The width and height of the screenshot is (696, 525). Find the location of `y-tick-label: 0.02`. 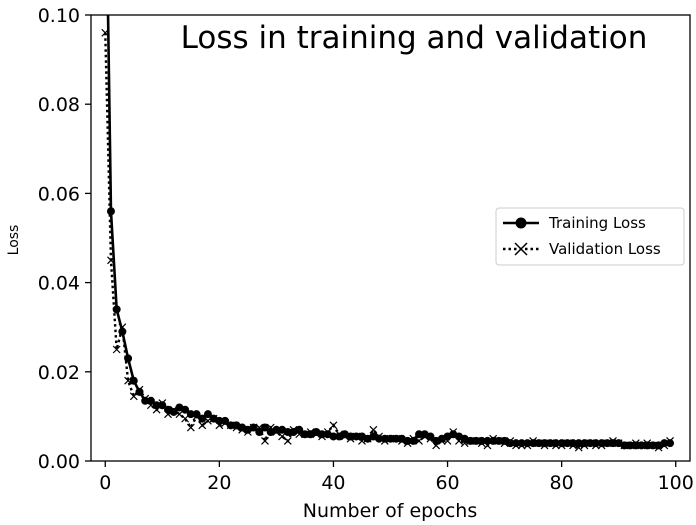

y-tick-label: 0.02 is located at coordinates (59, 373).